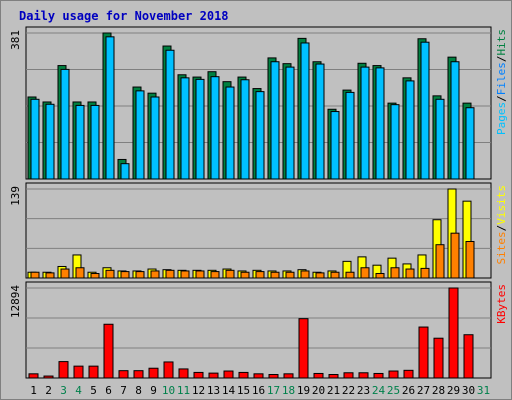 The image size is (512, 400). I want to click on legend-entry: Hits, so click(501, 42).